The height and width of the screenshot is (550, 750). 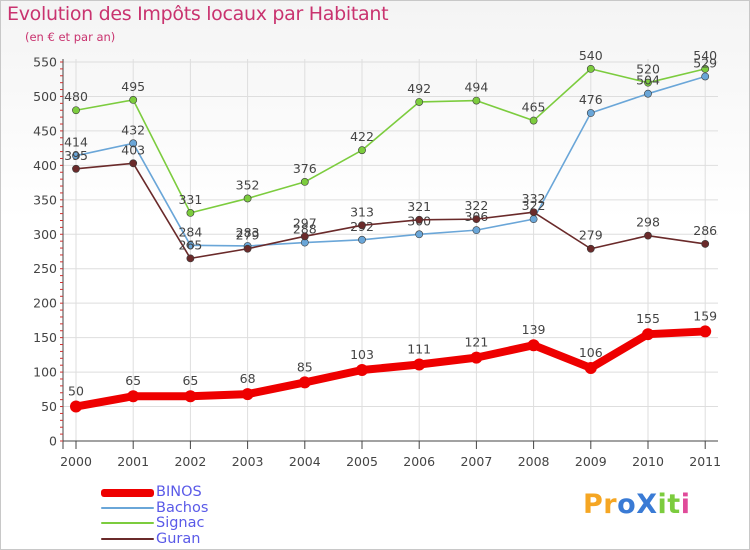 What do you see at coordinates (182, 507) in the screenshot?
I see `legend-label-bachos: Bachos` at bounding box center [182, 507].